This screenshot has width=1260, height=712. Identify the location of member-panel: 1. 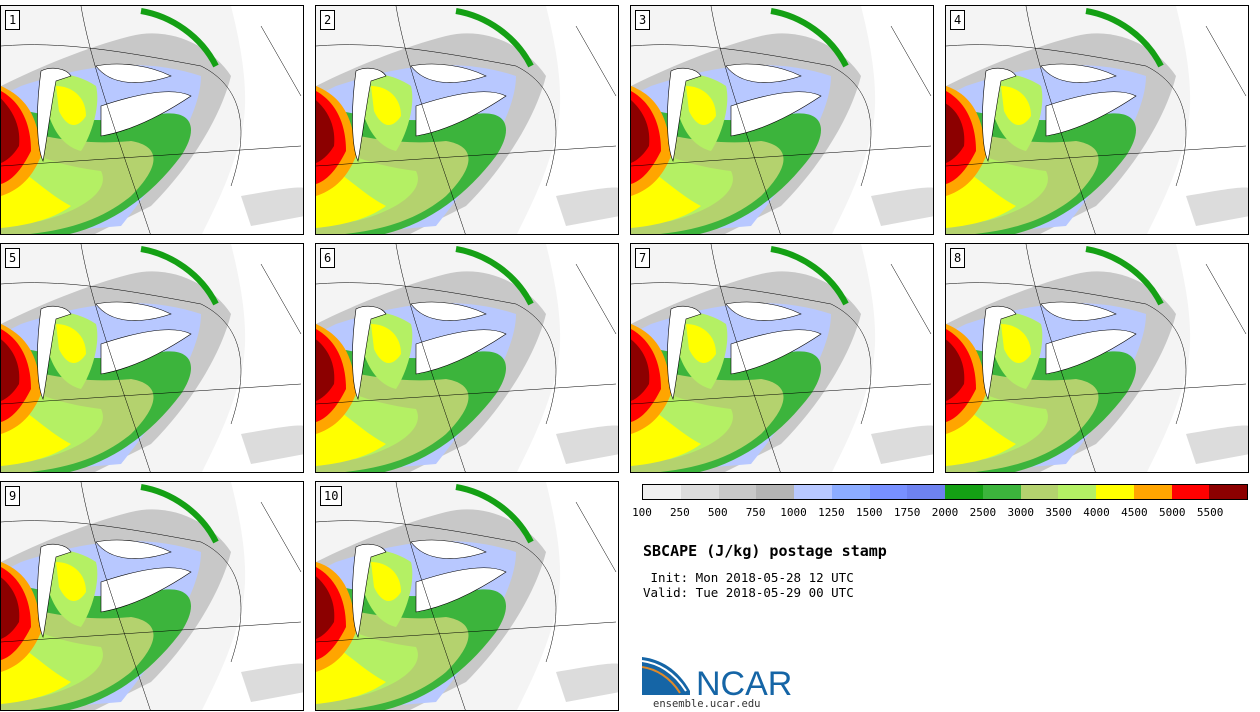
(152, 120).